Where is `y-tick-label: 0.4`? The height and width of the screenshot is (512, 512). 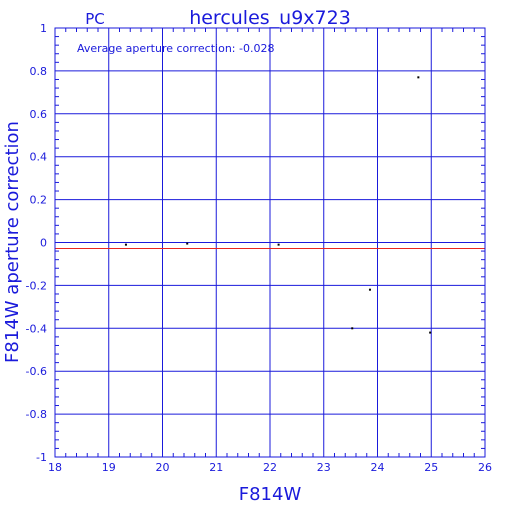 y-tick-label: 0.4 is located at coordinates (39, 157).